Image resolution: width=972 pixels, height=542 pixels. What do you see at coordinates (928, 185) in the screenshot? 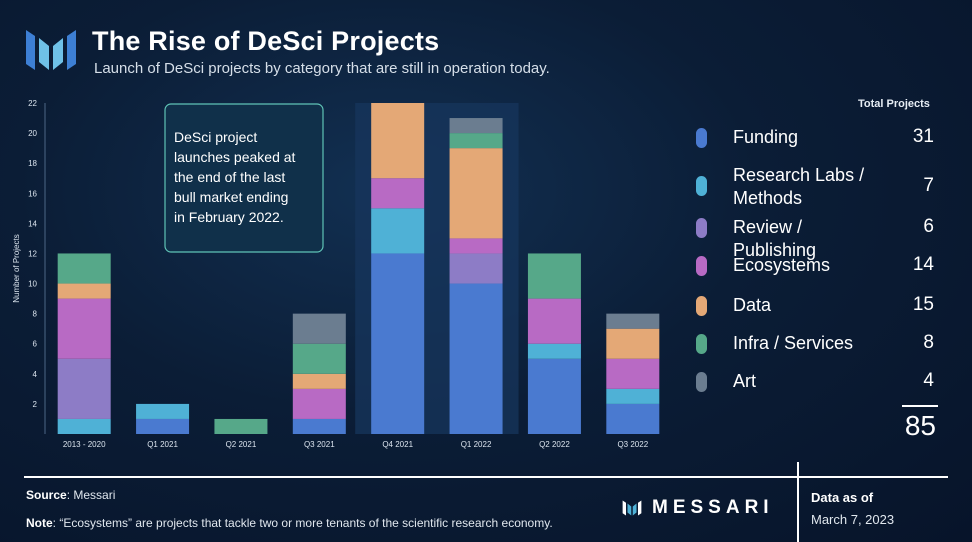
I see `legend-value: 7` at bounding box center [928, 185].